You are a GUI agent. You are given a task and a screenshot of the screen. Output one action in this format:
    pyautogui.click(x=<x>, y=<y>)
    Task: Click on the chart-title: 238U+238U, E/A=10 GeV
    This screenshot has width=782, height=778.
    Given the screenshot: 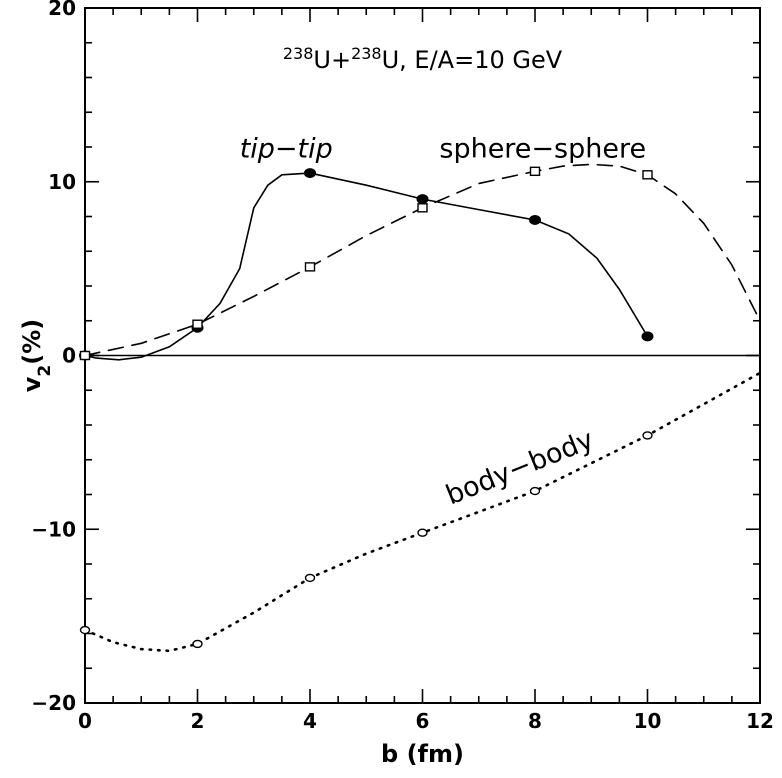 What is the action you would take?
    pyautogui.click(x=423, y=59)
    